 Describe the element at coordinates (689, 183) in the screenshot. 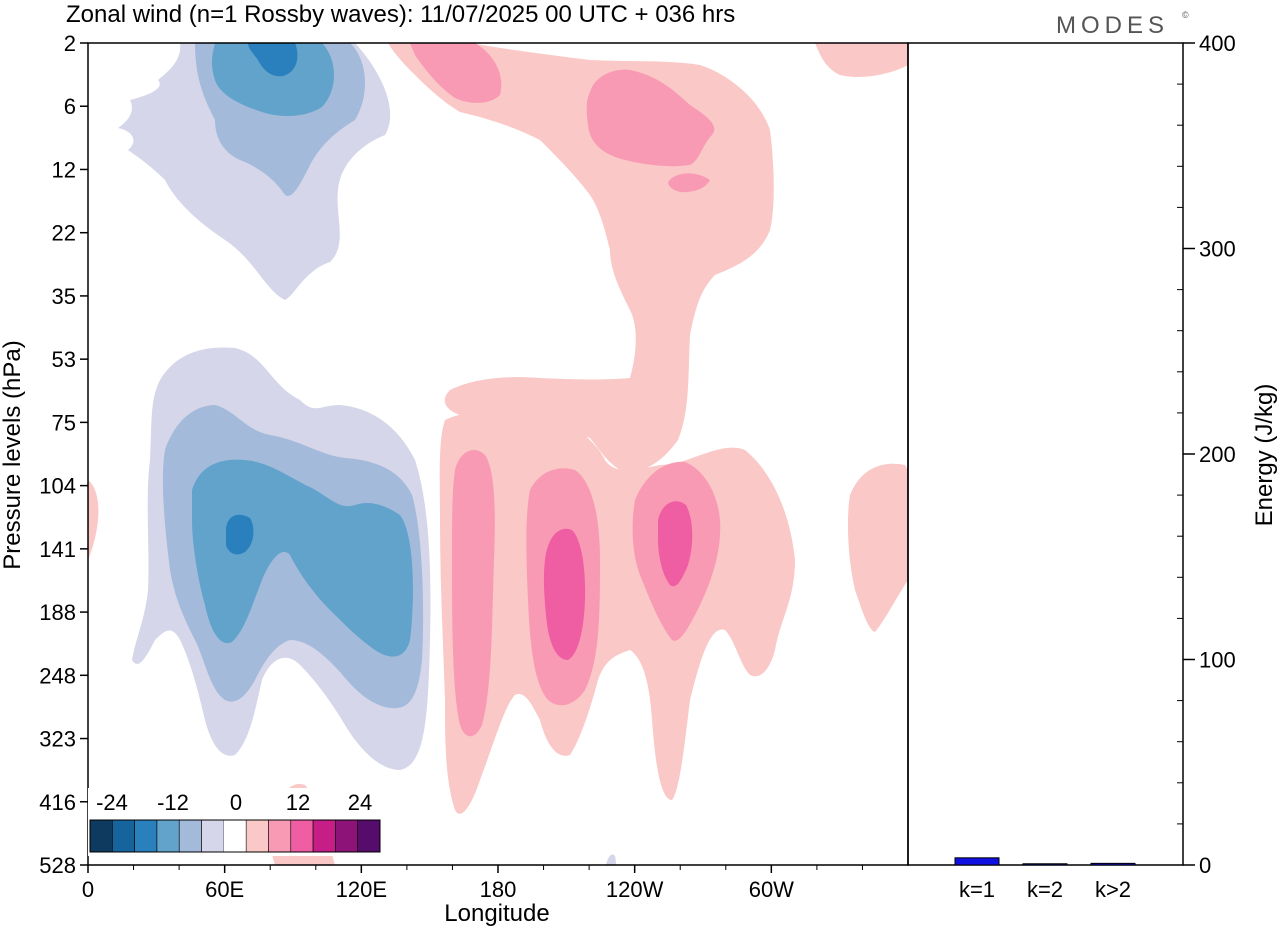

I see `contour-pos-upper-level-2c` at that location.